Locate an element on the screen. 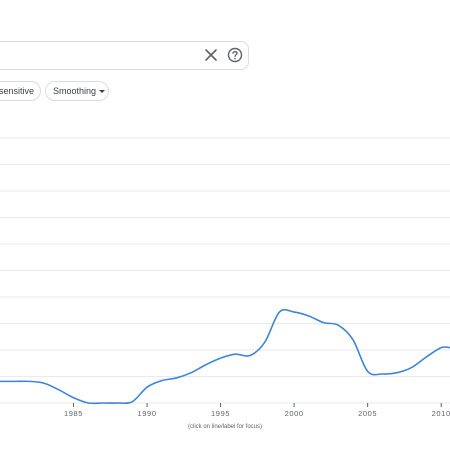  x-tick-label: 2000 is located at coordinates (294, 413).